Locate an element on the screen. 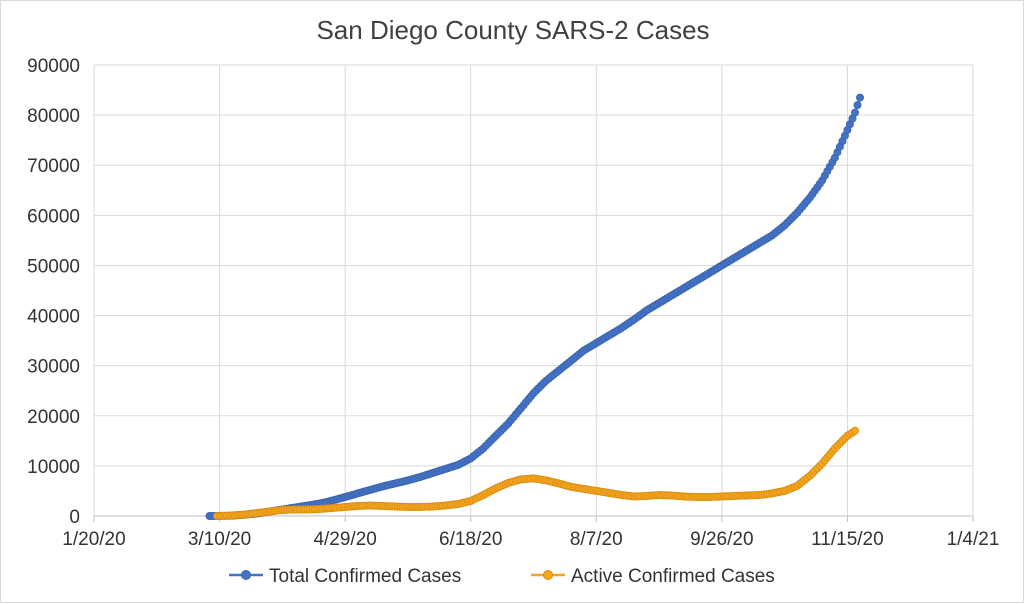 The width and height of the screenshot is (1024, 604). x-tick-label: 6/18/20 is located at coordinates (470, 539).